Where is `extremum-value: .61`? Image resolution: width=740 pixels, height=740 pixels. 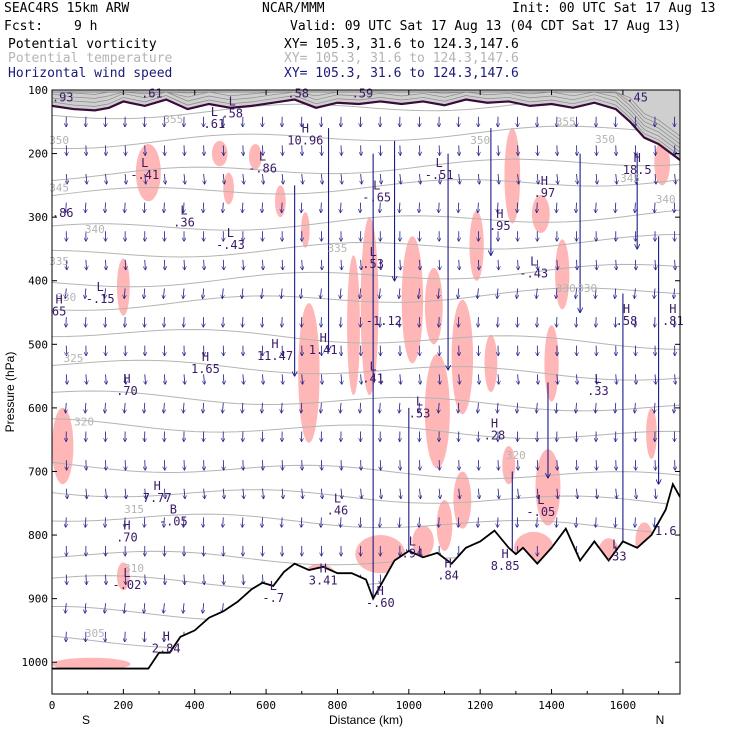
extremum-value: .61 is located at coordinates (152, 94).